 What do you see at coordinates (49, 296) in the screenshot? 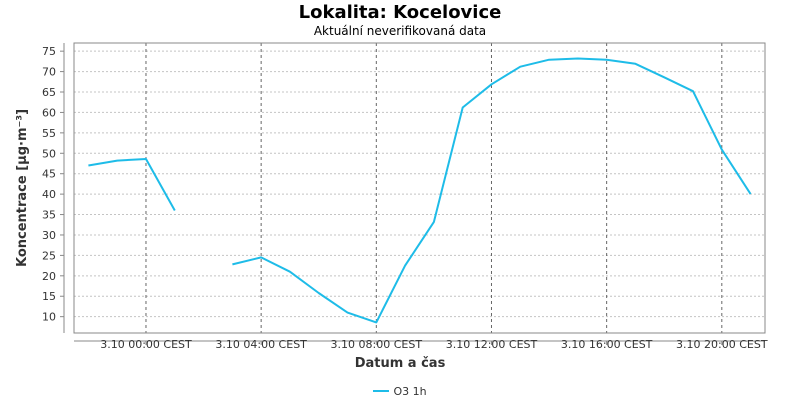
I see `y-tick-label: 15` at bounding box center [49, 296].